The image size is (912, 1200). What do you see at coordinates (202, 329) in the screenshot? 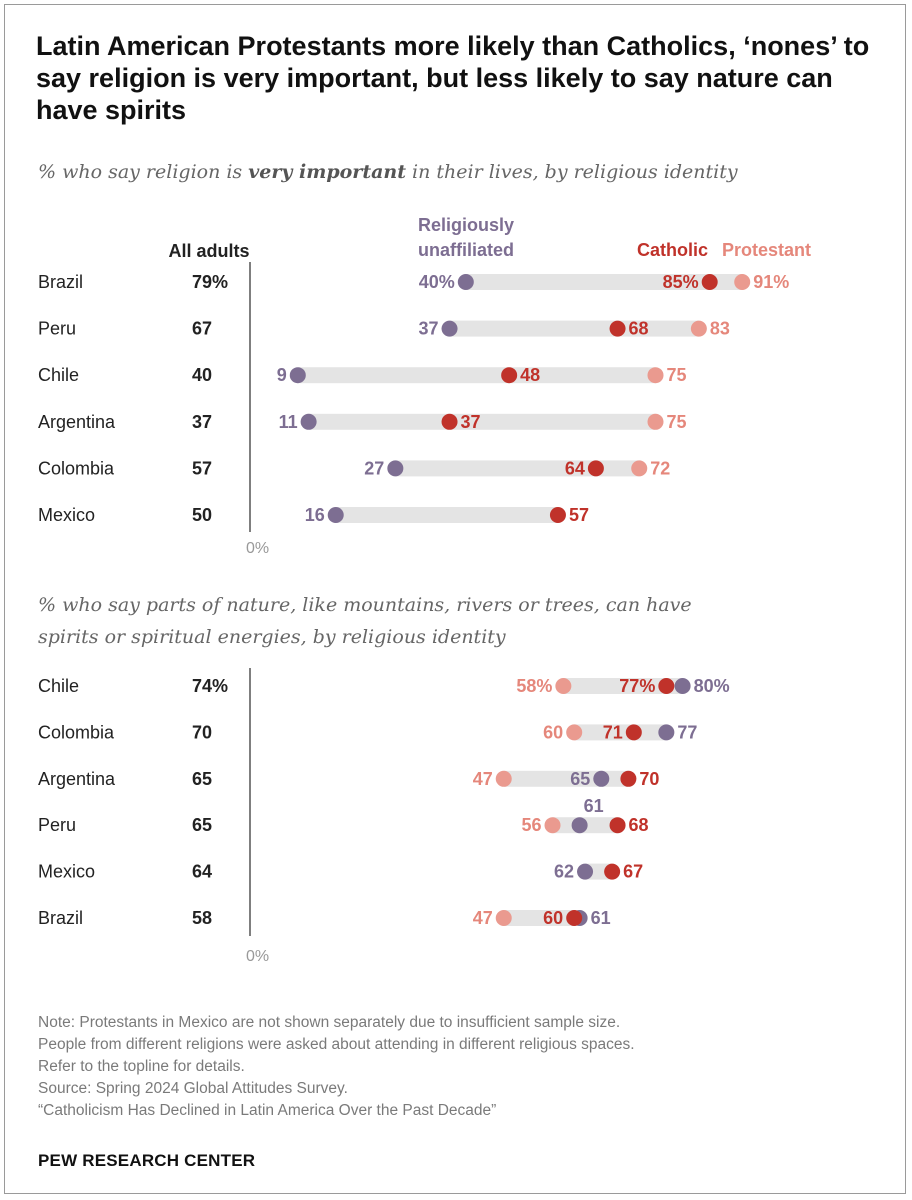
I see `all-adults-value: 67` at bounding box center [202, 329].